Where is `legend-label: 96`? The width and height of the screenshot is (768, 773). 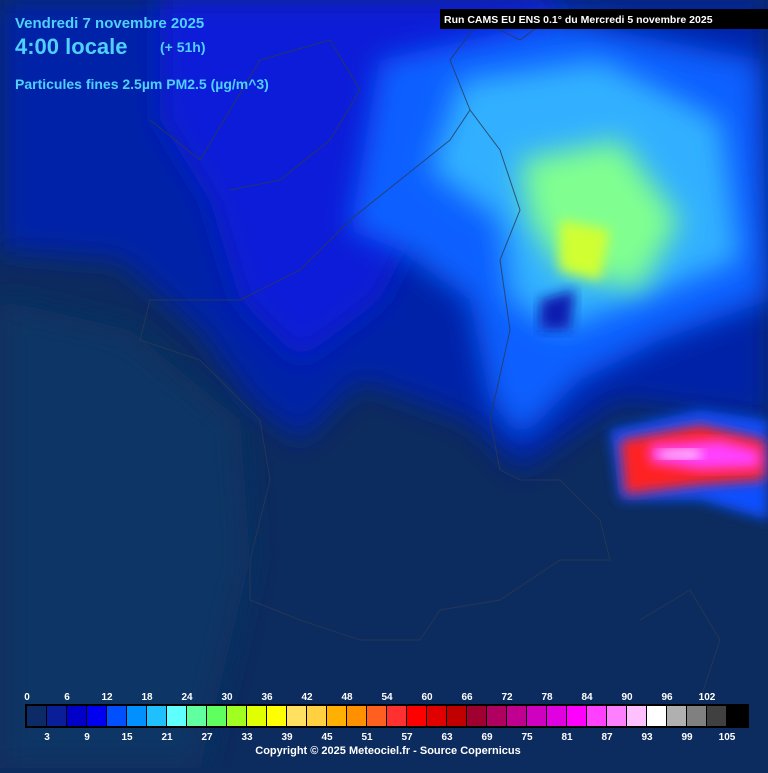 legend-label: 96 is located at coordinates (667, 697).